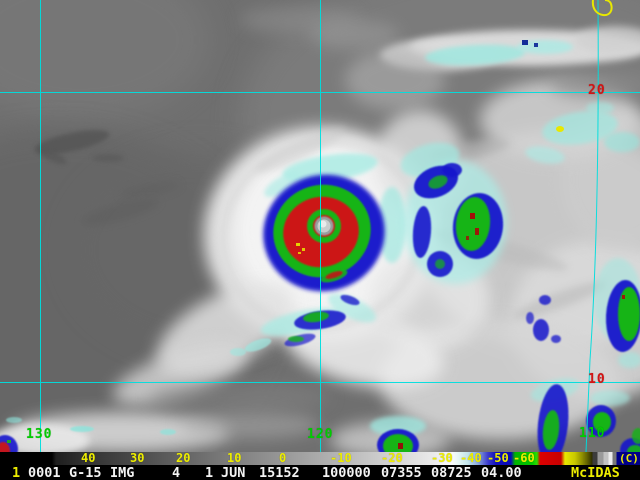  What do you see at coordinates (122, 472) in the screenshot?
I see `product-type-field: IMG` at bounding box center [122, 472].